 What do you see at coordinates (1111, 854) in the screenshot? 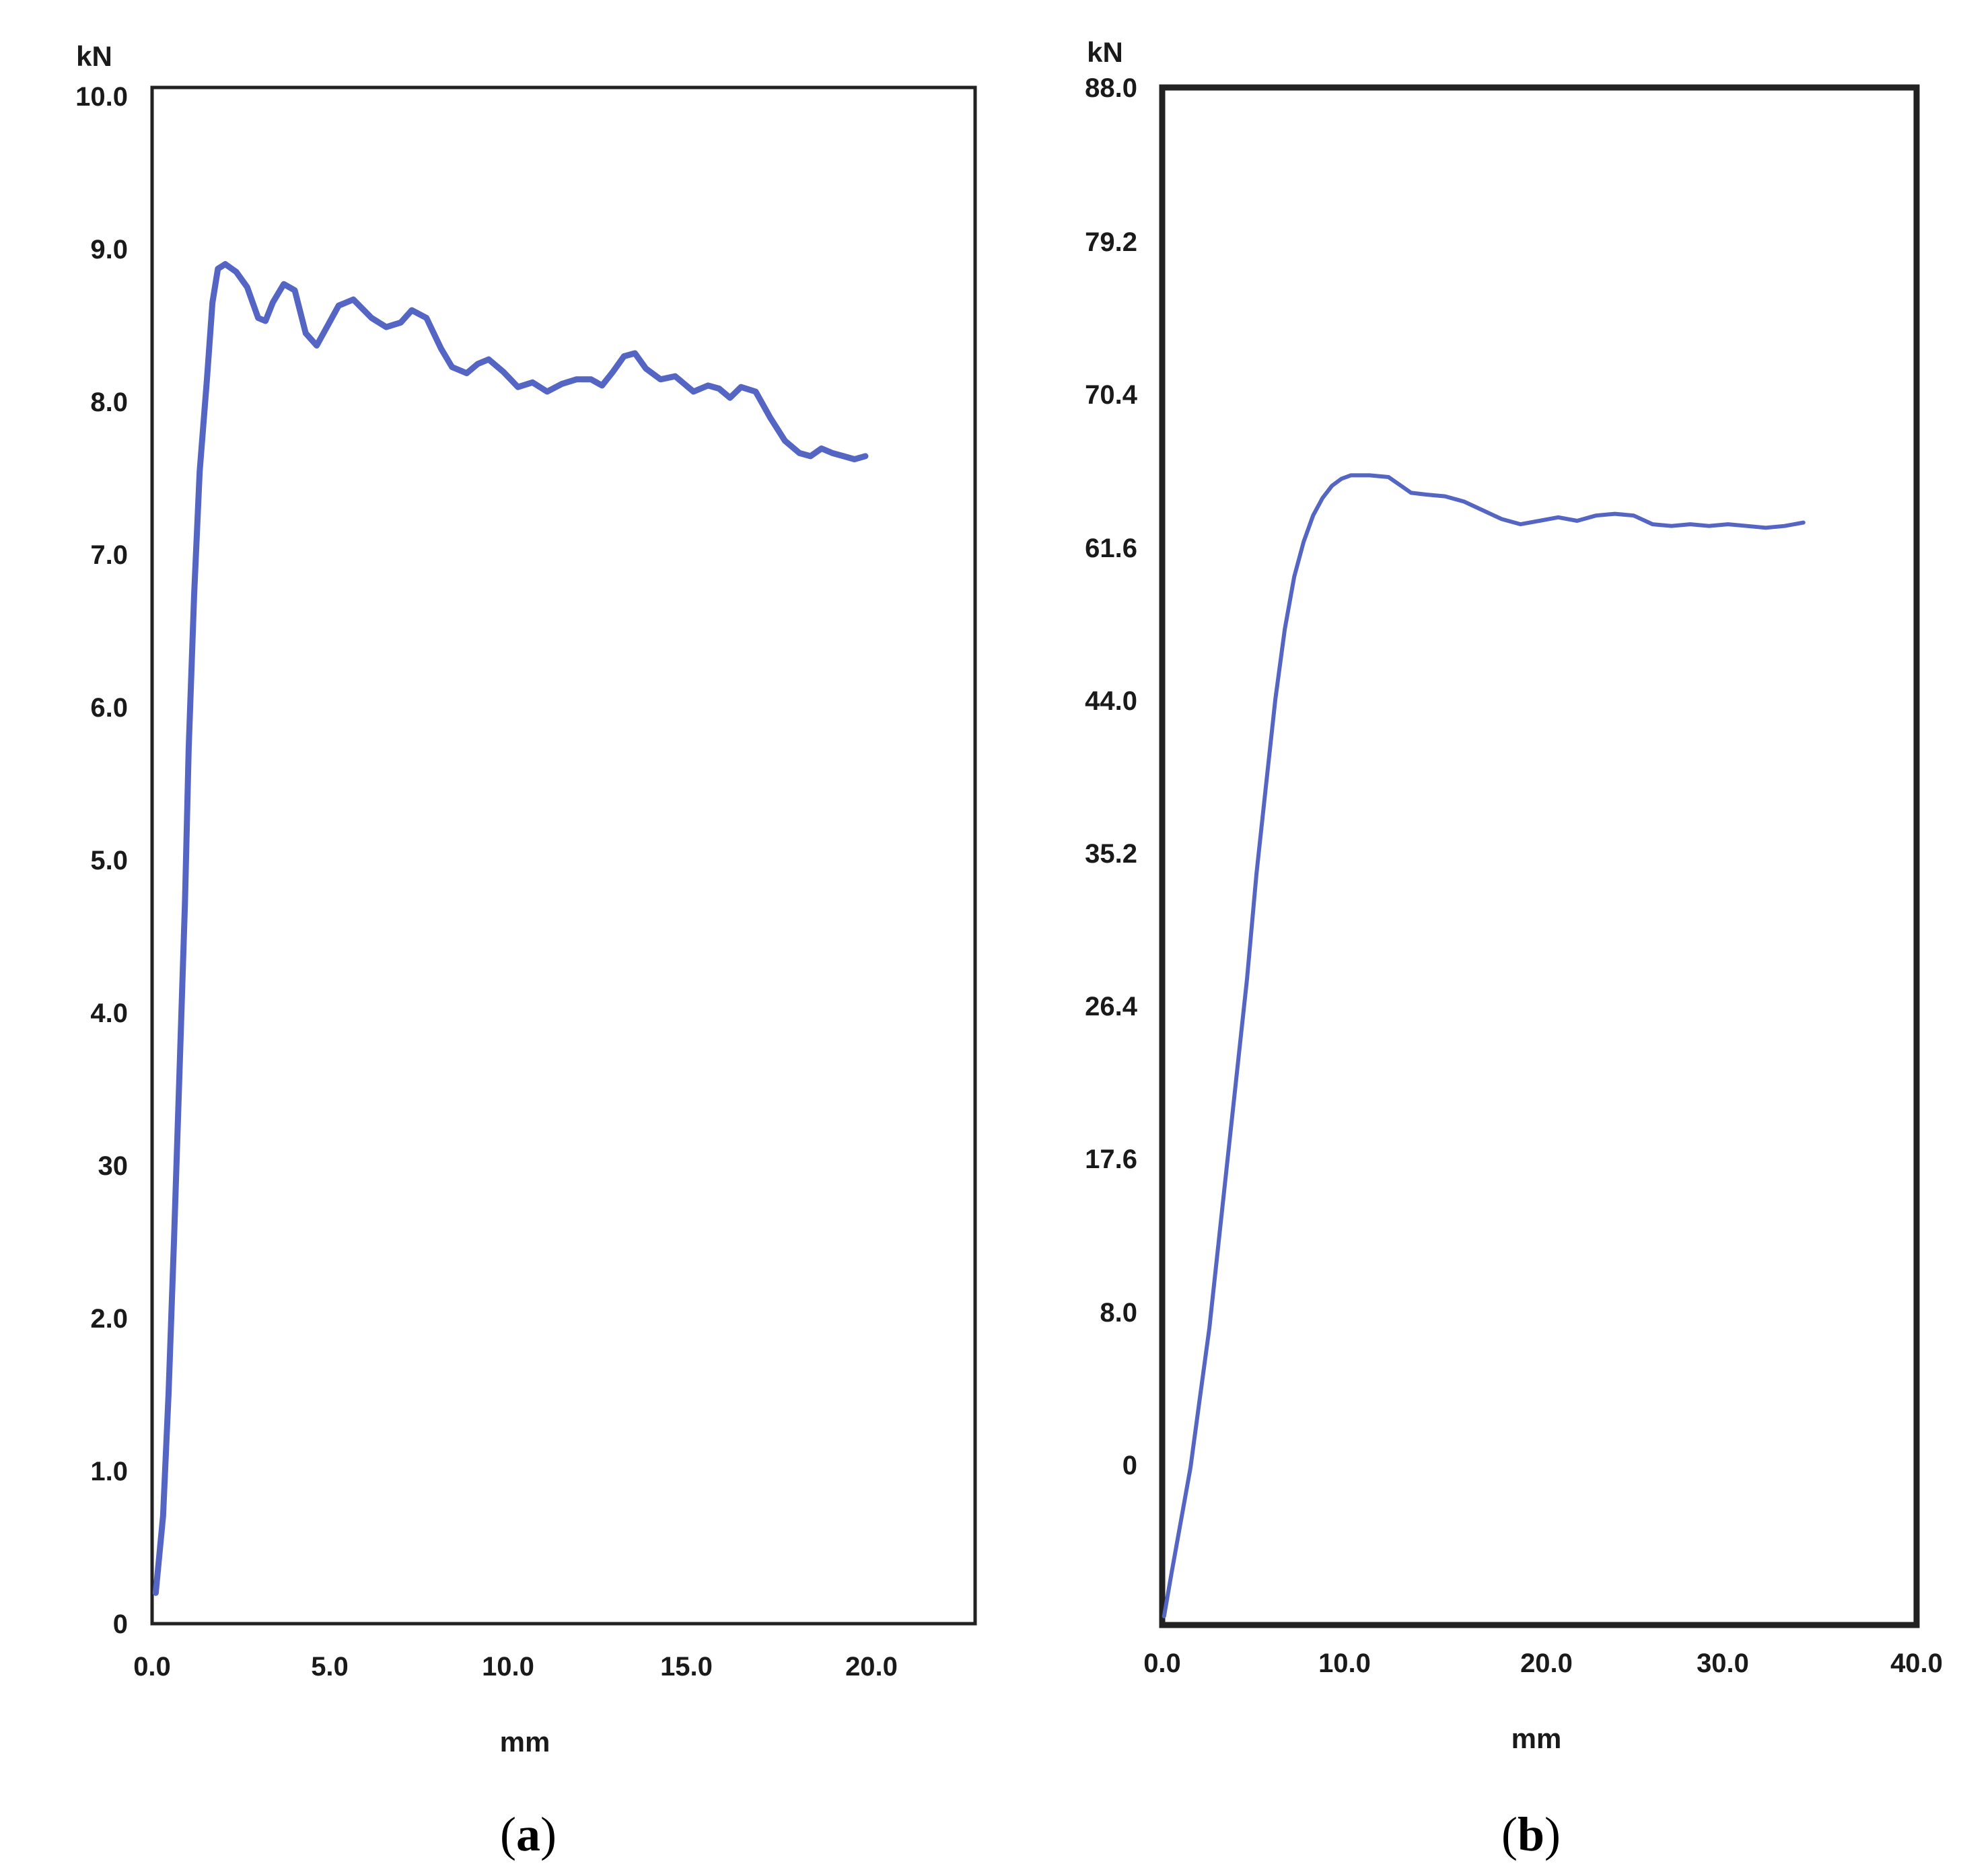
I see `chart-b-y-tick-label: 35.2` at bounding box center [1111, 854].